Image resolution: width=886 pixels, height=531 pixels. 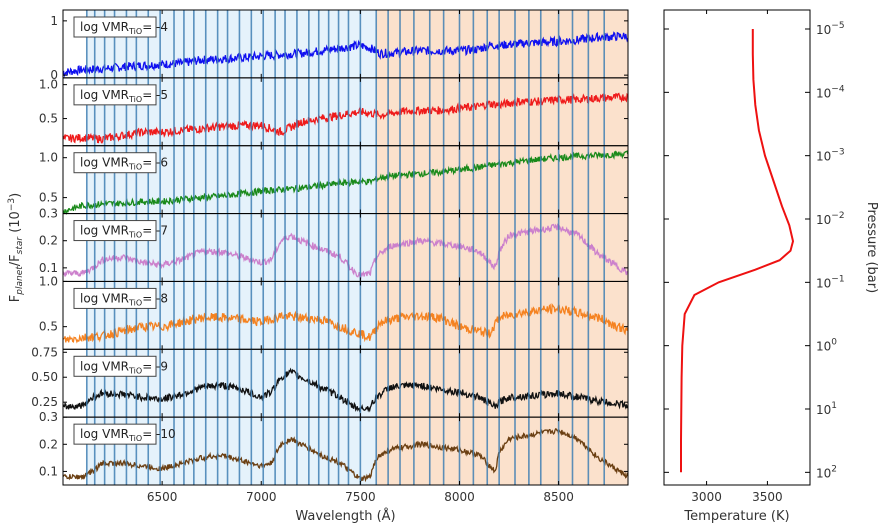 What do you see at coordinates (826, 346) in the screenshot?
I see `y-tick-label: 10⁰` at bounding box center [826, 346].